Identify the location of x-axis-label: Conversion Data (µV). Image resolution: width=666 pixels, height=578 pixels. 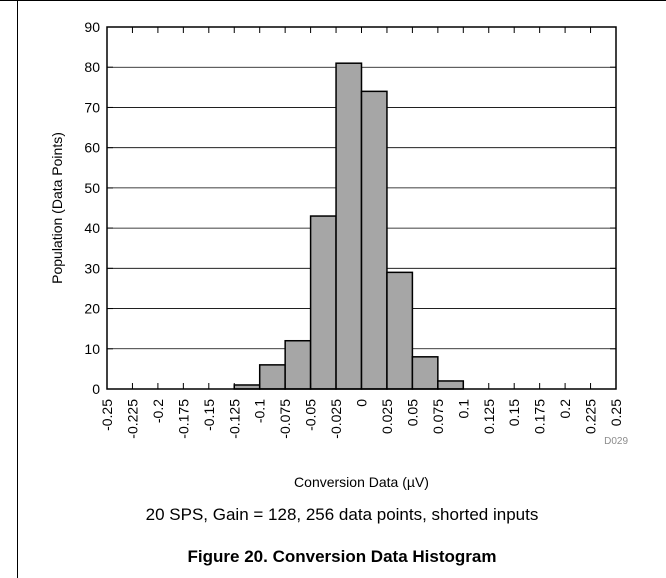
(361, 482).